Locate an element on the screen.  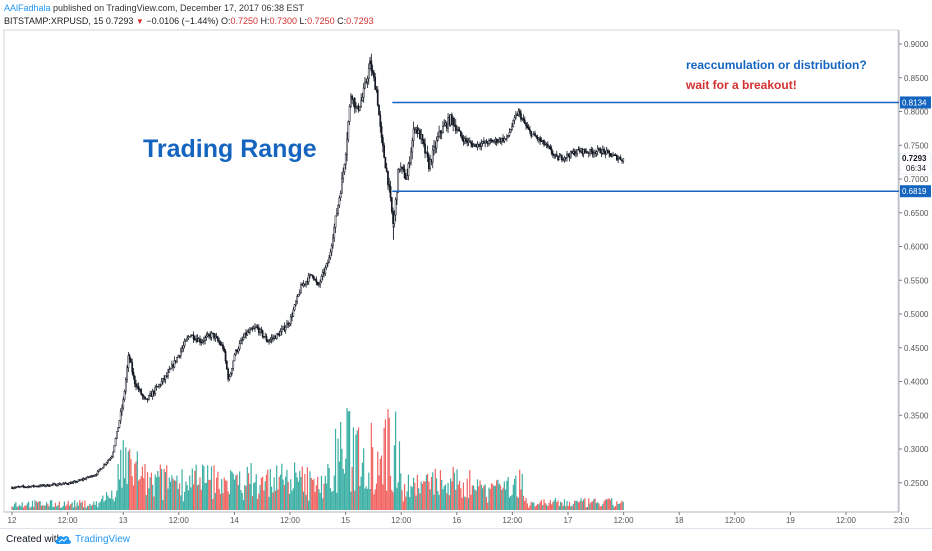
y-tick-label: 0.6500 is located at coordinates (916, 213).